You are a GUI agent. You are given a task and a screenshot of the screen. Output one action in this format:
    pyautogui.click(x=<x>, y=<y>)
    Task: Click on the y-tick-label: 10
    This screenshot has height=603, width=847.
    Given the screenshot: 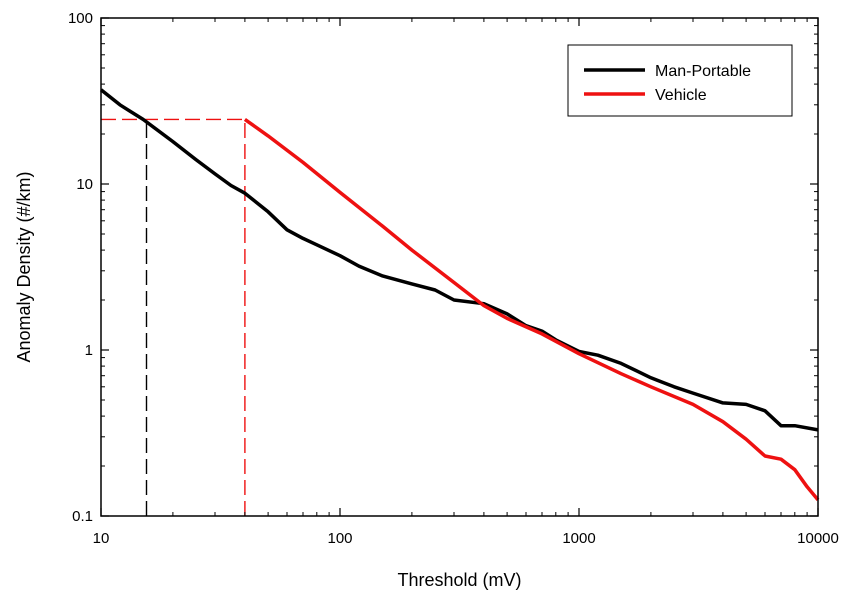 What is the action you would take?
    pyautogui.click(x=84, y=184)
    